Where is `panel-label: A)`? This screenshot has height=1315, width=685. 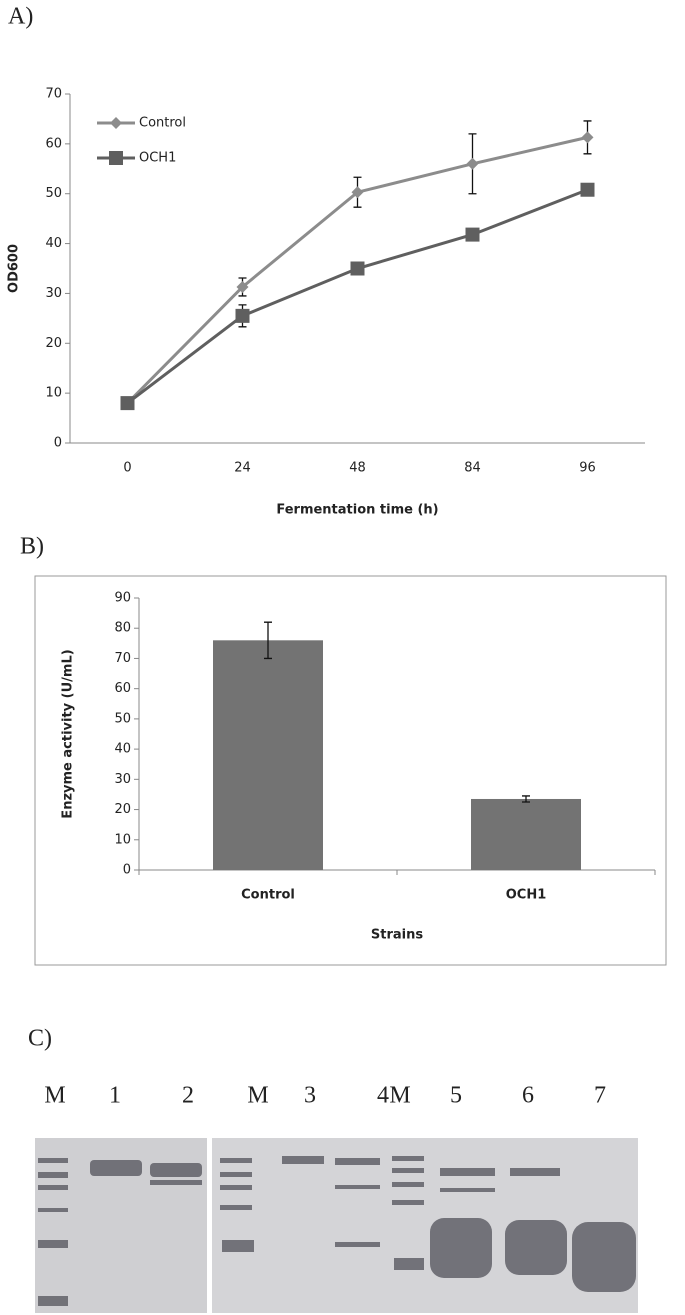
panel-label: A) is located at coordinates (20, 17).